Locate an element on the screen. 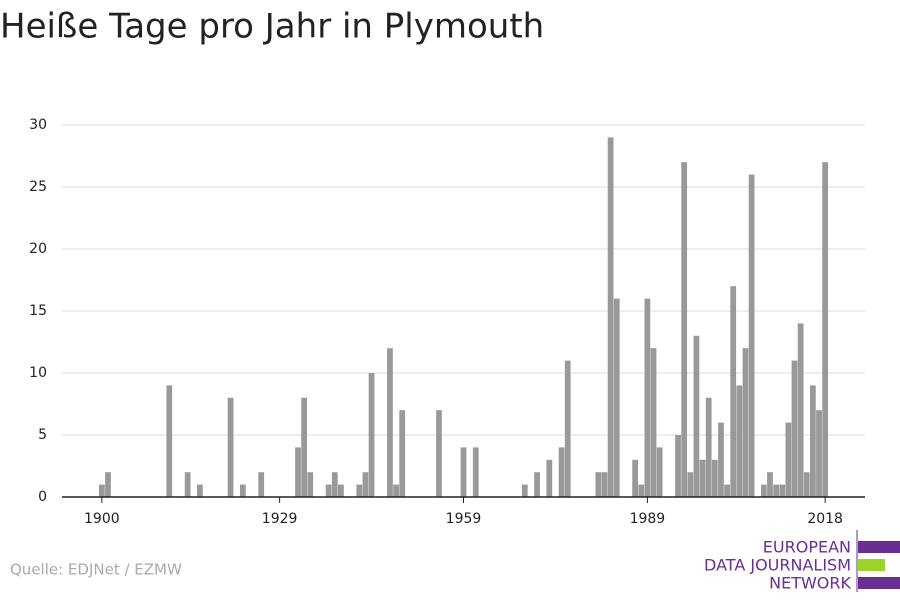 Image resolution: width=900 pixels, height=600 pixels. x-tick-label: 2018 is located at coordinates (825, 519).